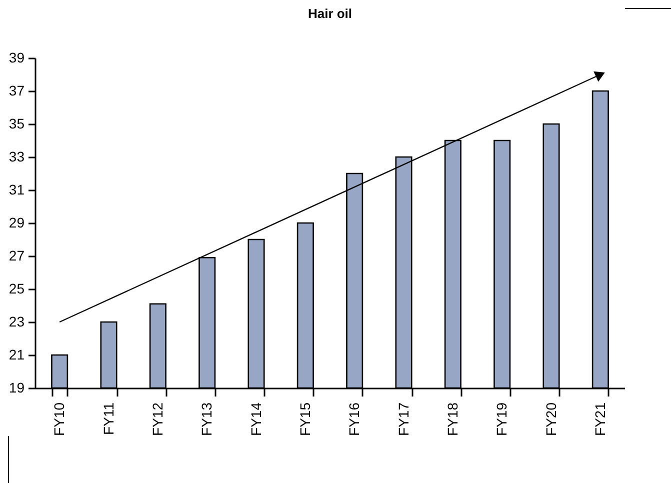  What do you see at coordinates (304, 419) in the screenshot?
I see `x-tick-label: FY15` at bounding box center [304, 419].